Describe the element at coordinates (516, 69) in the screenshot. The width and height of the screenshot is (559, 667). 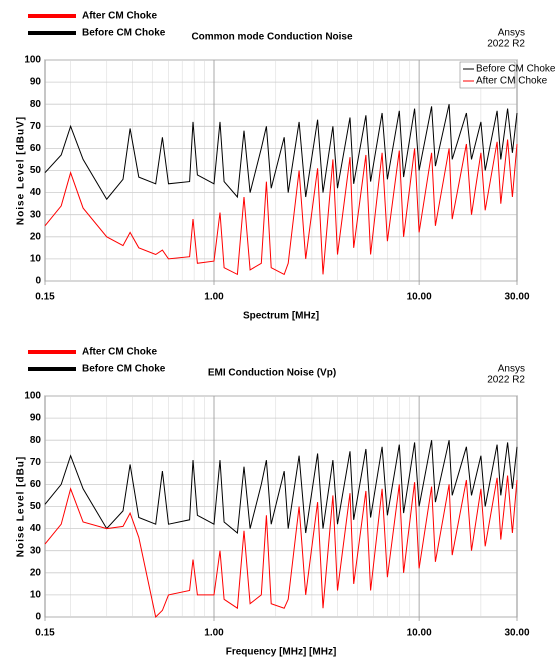
I see `inner-legend-label: Before CM Choke` at that location.